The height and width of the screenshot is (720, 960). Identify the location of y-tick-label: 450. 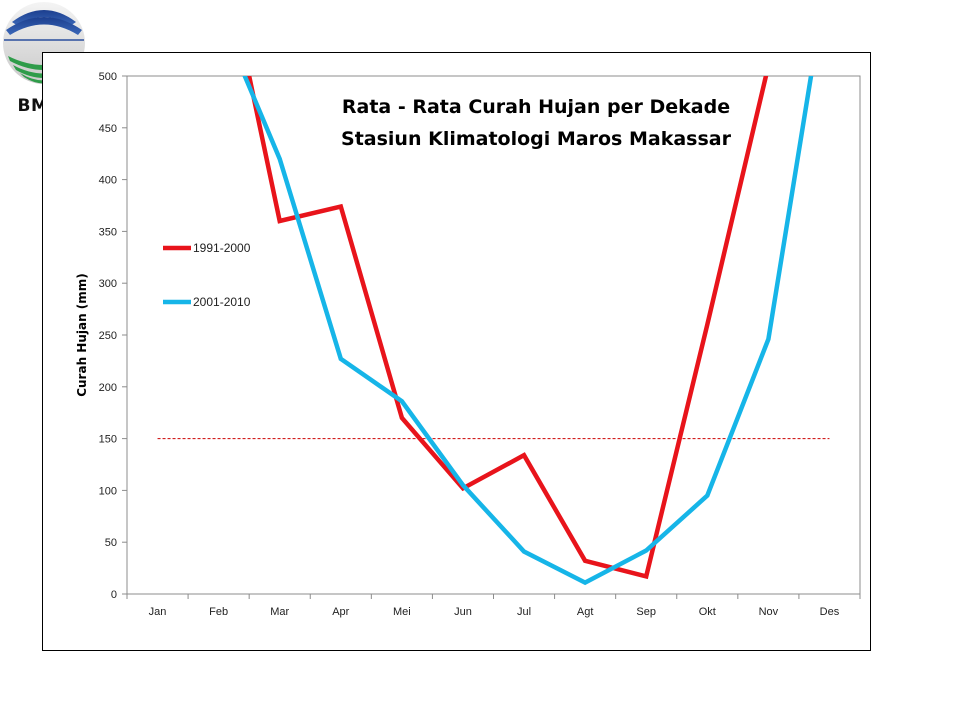
(108, 129).